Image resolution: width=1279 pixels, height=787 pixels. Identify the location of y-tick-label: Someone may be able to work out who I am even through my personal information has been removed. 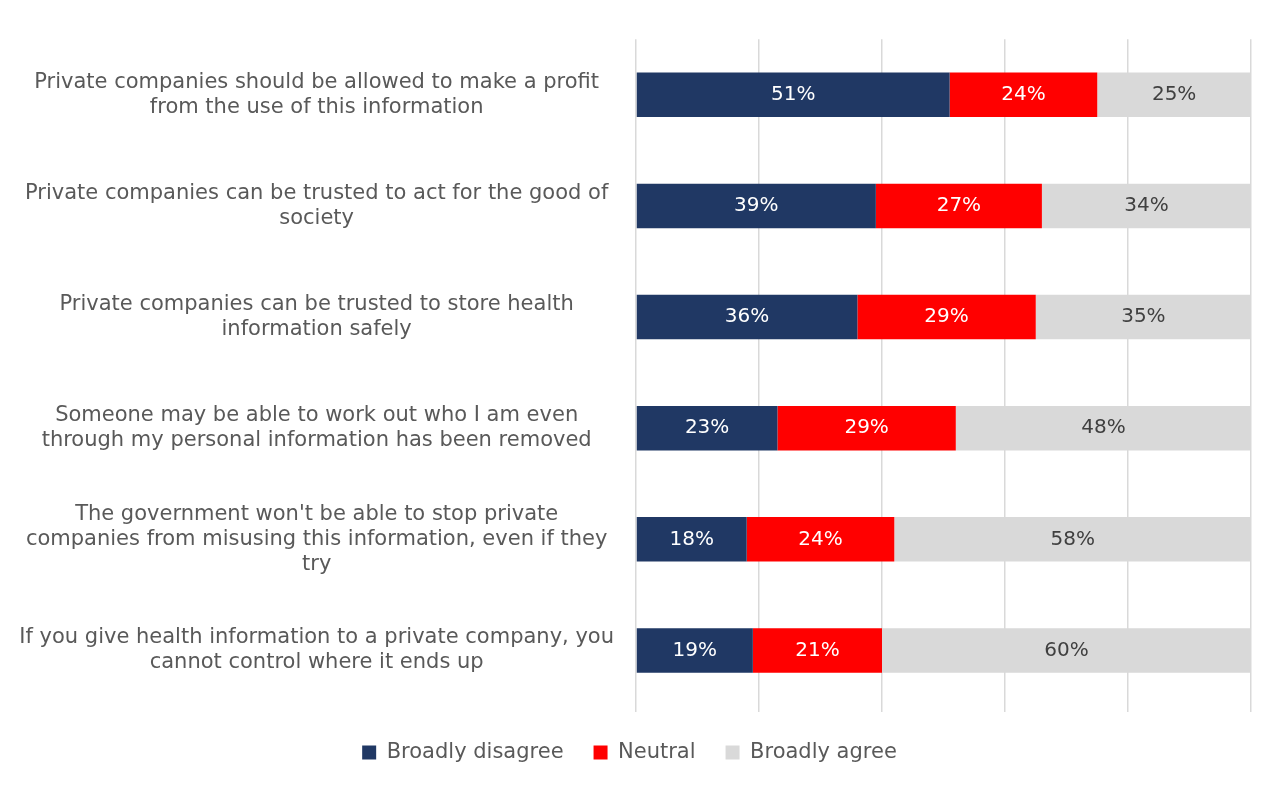
(316, 427).